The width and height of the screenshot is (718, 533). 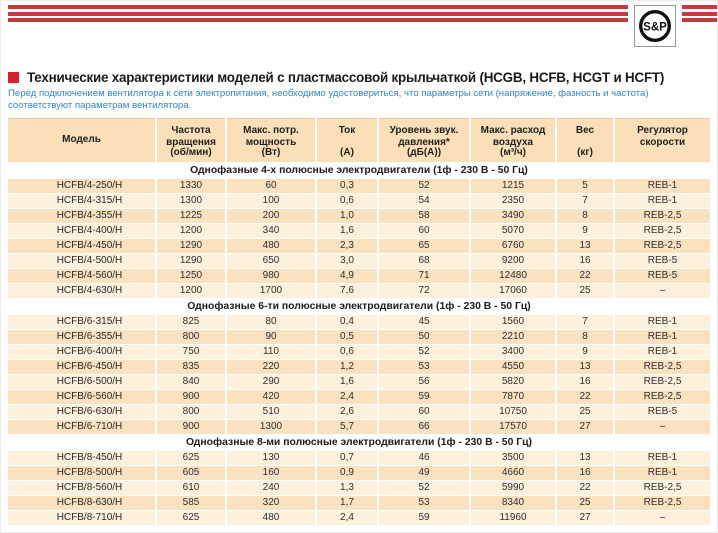 I want to click on cell-noise: 68, so click(x=424, y=261).